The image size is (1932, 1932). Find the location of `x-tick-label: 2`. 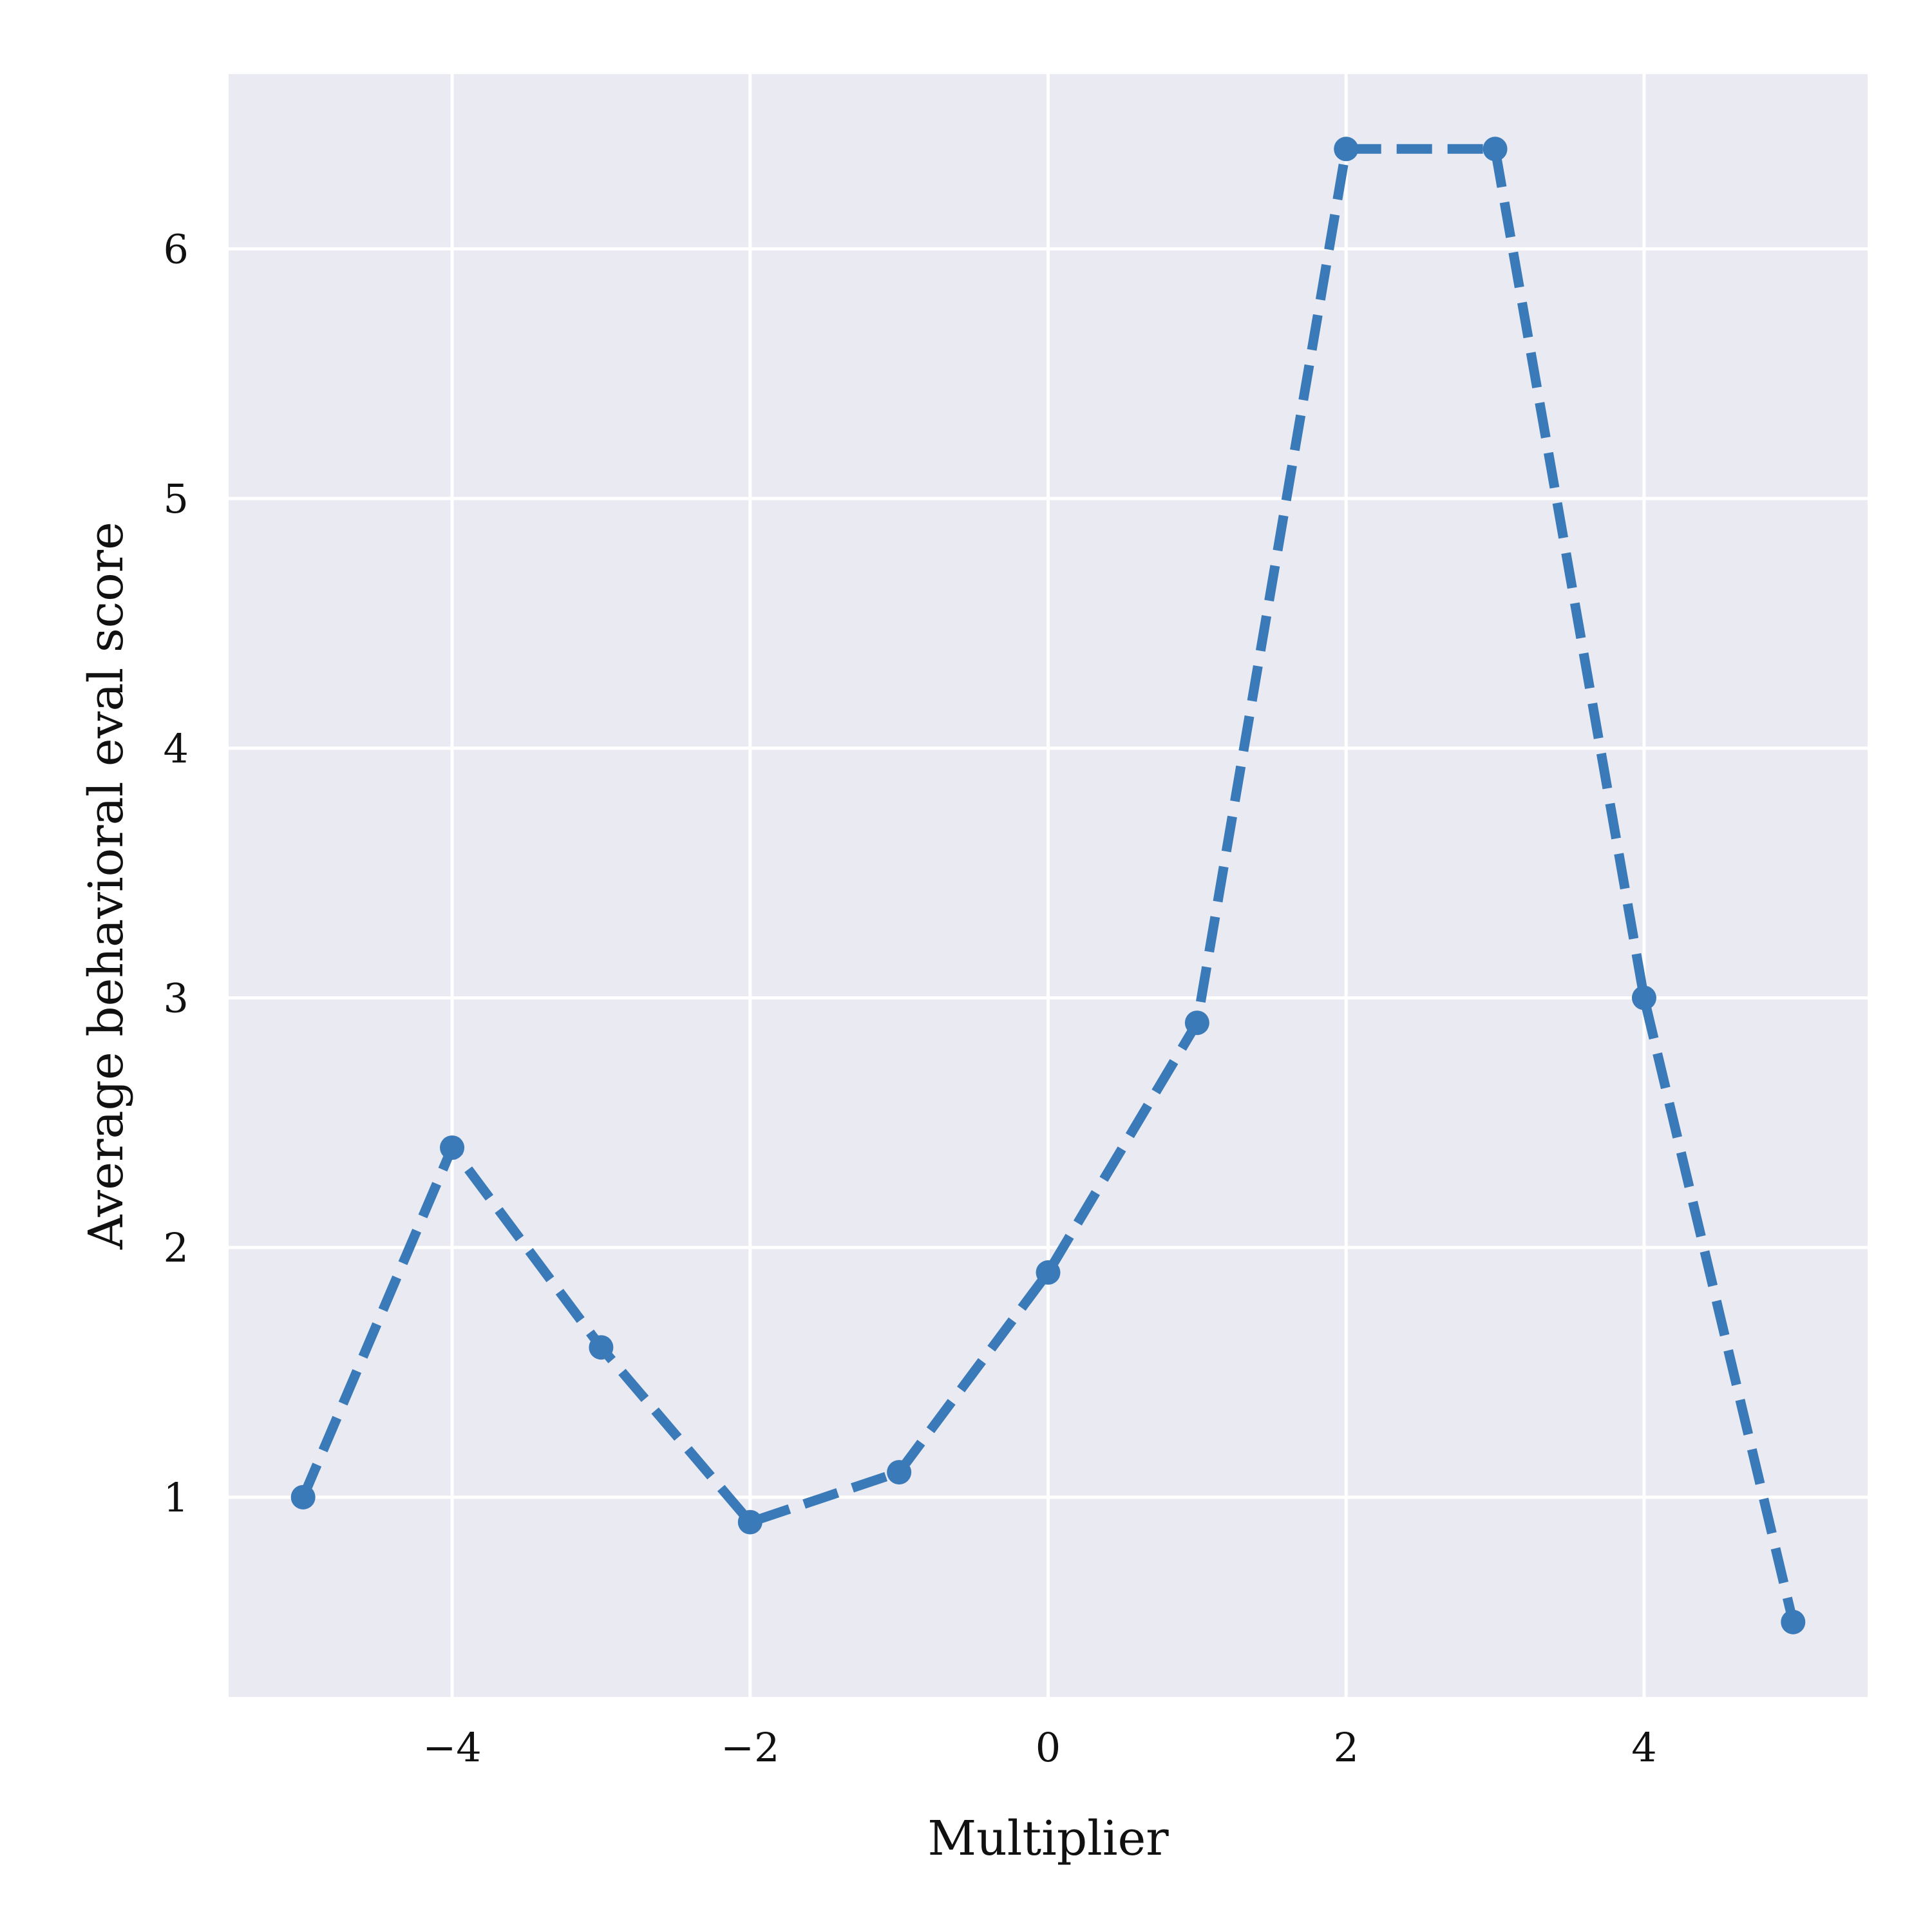

x-tick-label: 2 is located at coordinates (1347, 1748).